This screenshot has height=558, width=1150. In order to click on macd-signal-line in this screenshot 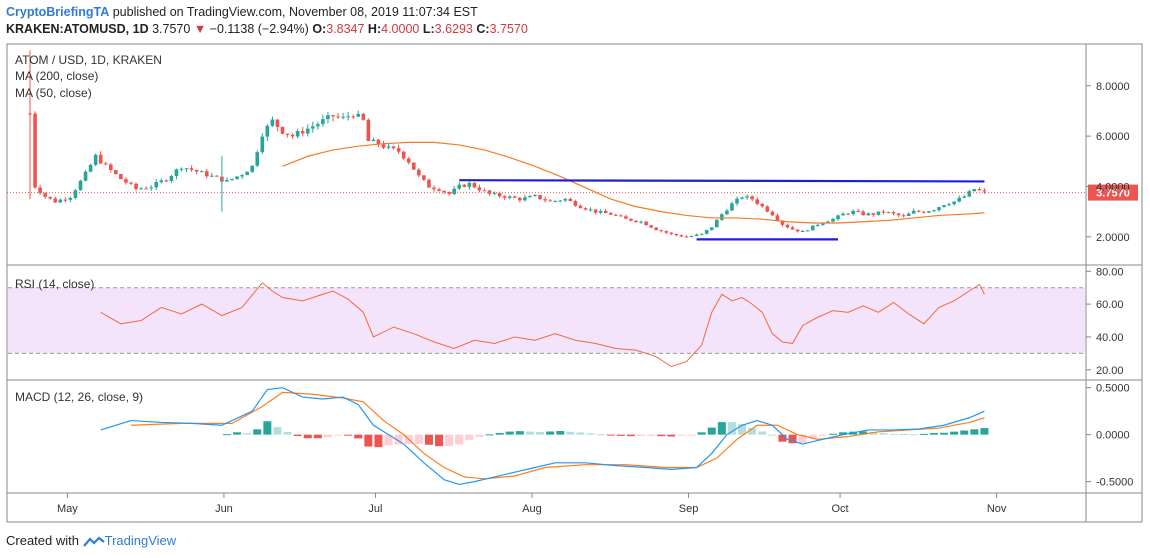, I will do `click(557, 435)`.